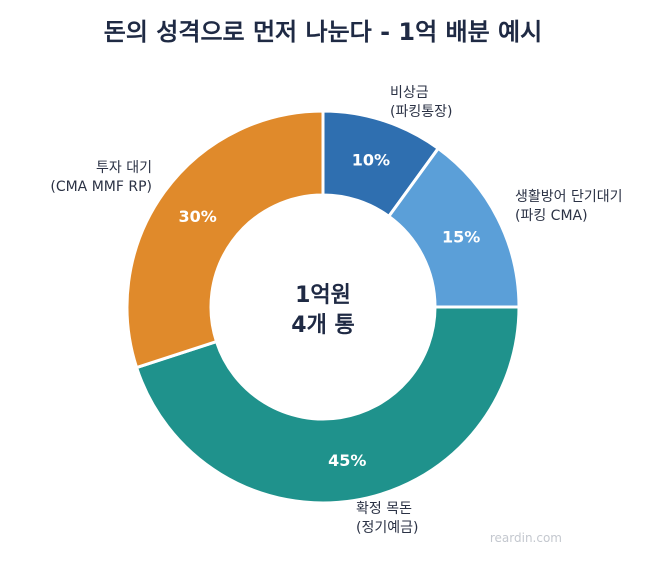 Image resolution: width=671 pixels, height=574 pixels. What do you see at coordinates (421, 112) in the screenshot?
I see `slice-category-label-0-line-1: (파킹통장)` at bounding box center [421, 112].